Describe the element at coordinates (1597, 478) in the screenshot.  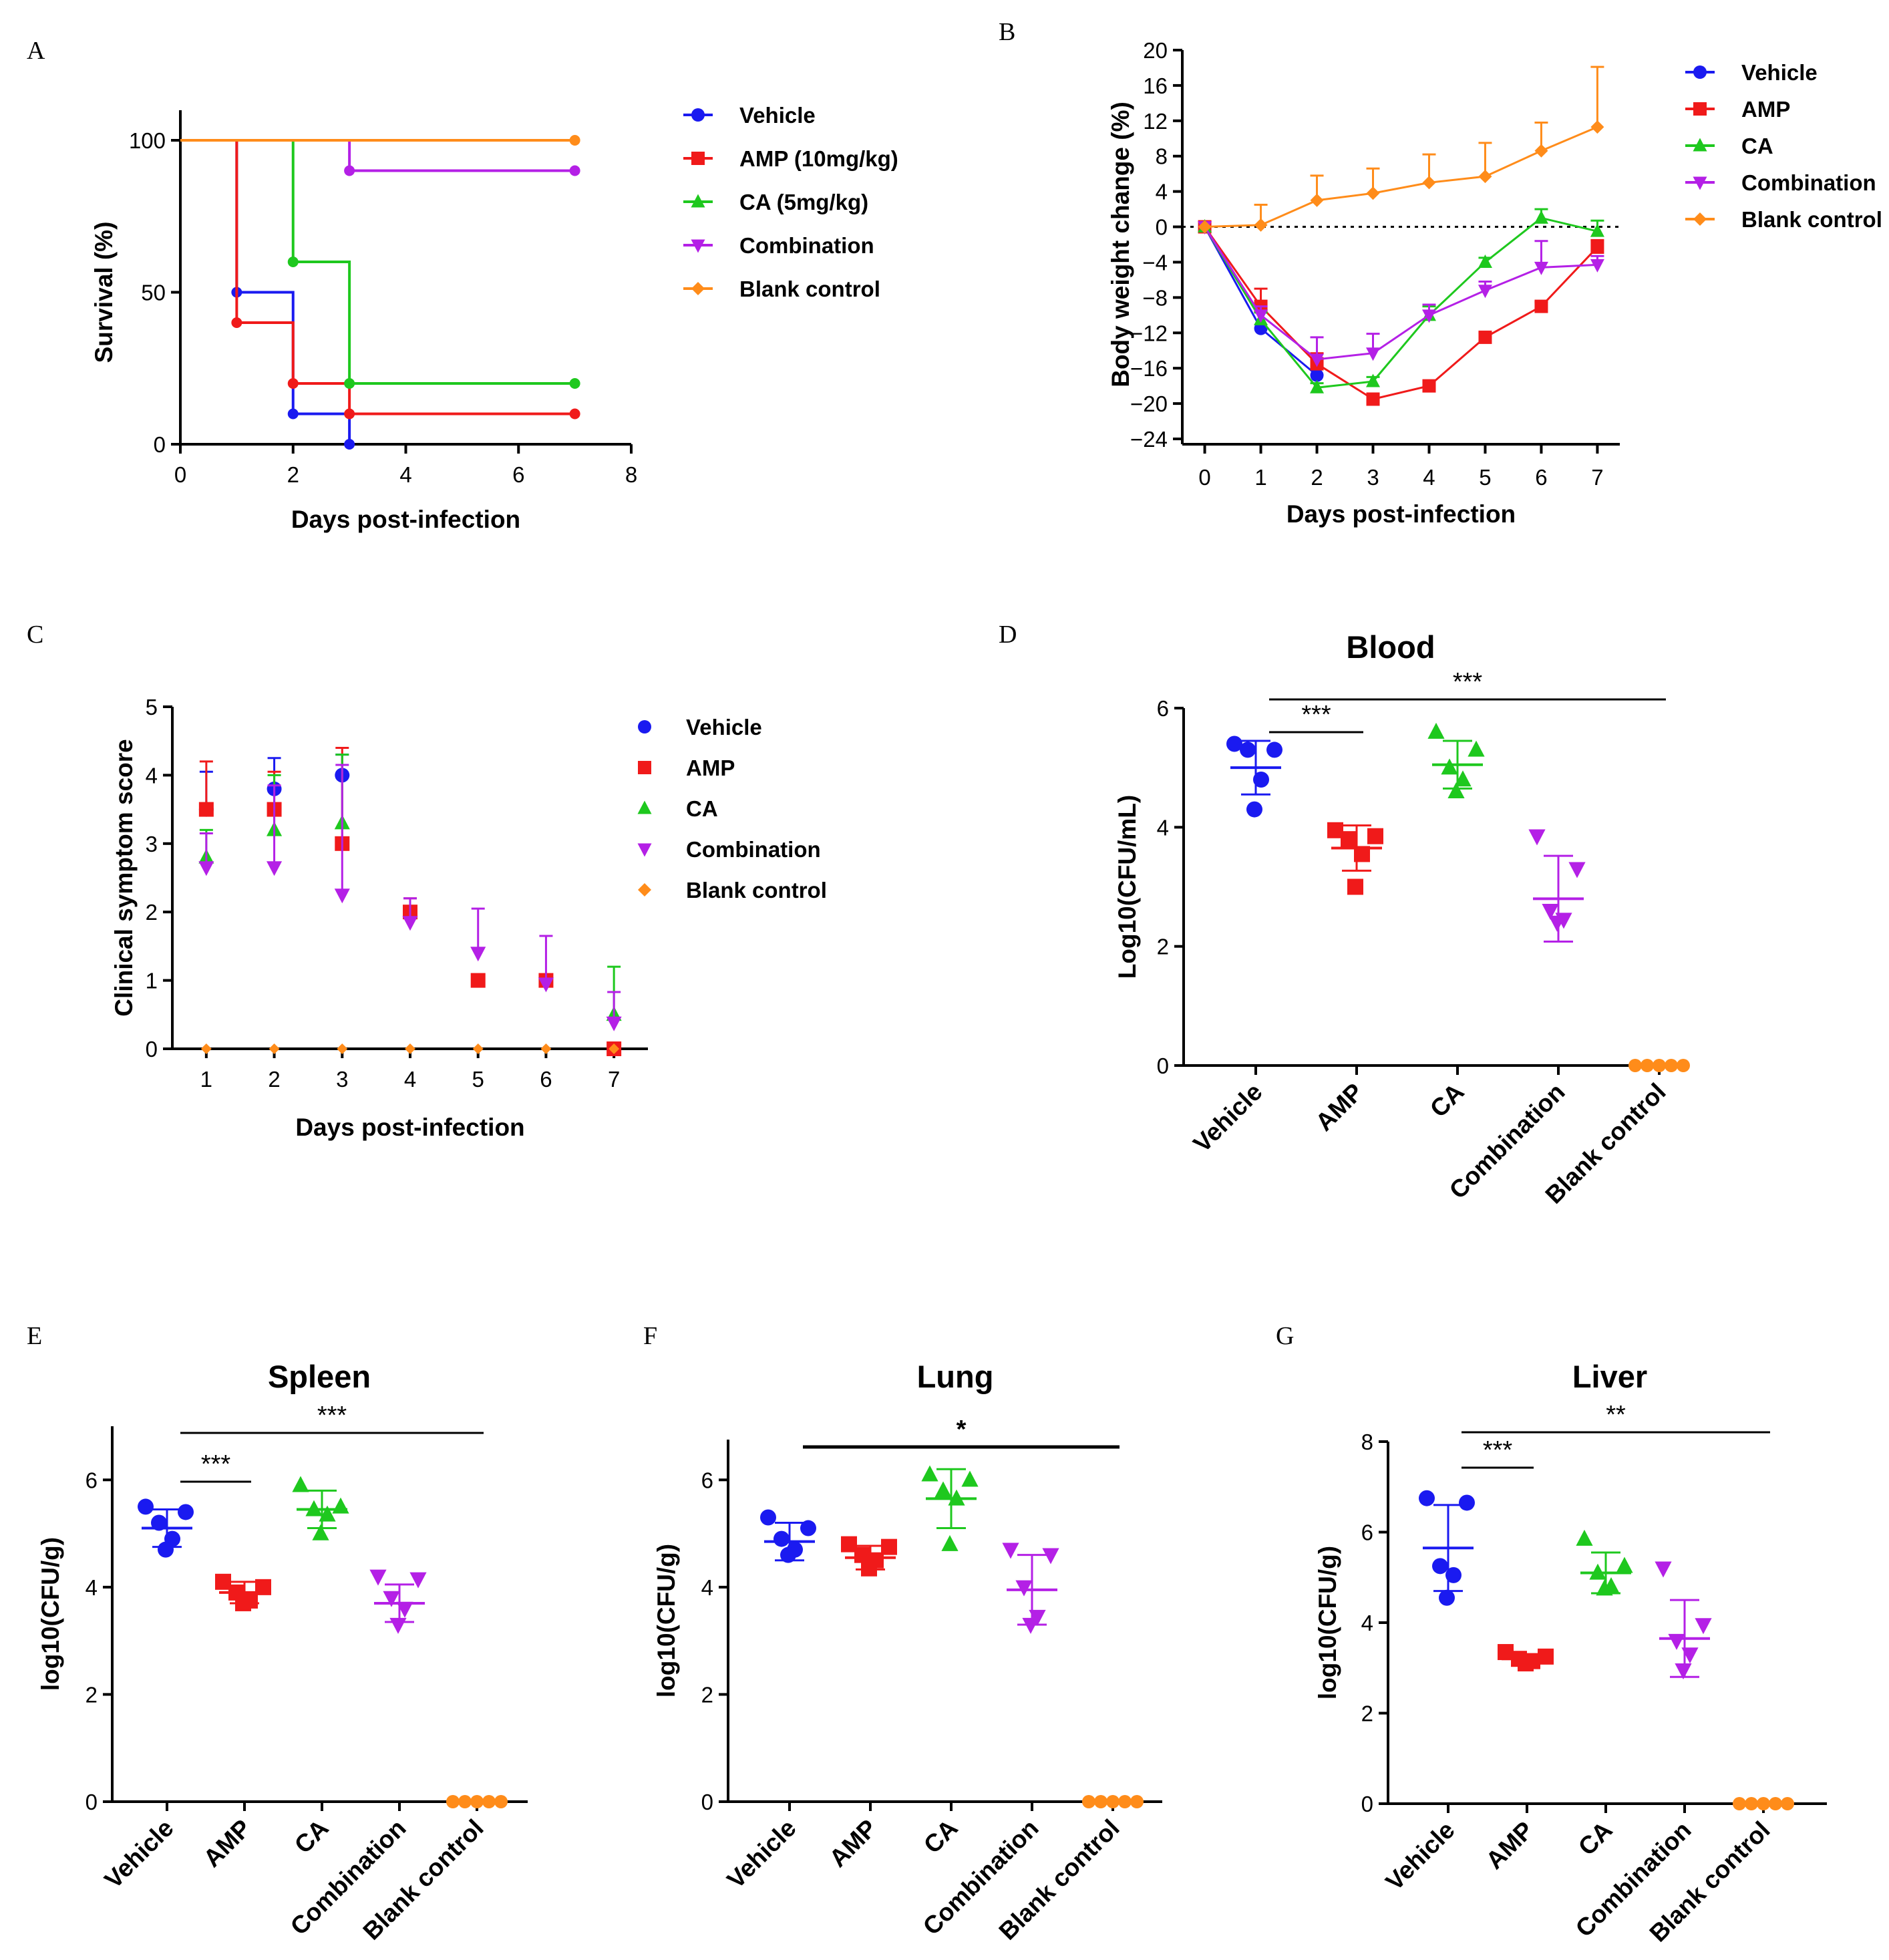
I see `x-tick-label: 7` at that location.